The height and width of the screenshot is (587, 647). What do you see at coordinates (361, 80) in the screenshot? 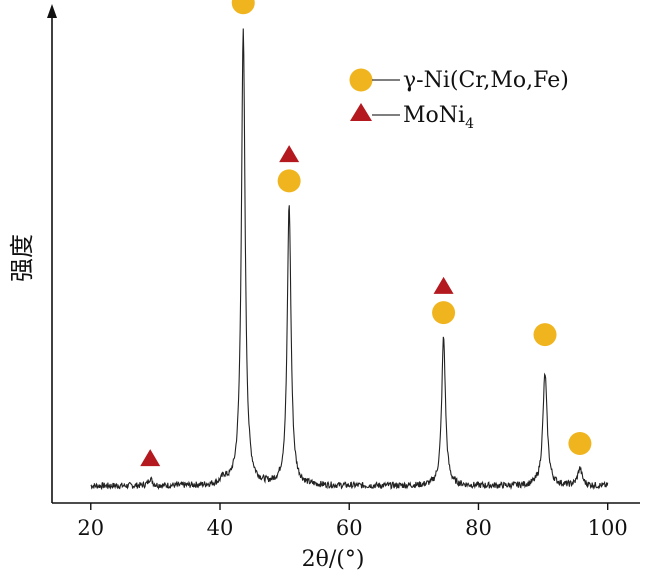
I see `legend-circle-marker-icon` at bounding box center [361, 80].